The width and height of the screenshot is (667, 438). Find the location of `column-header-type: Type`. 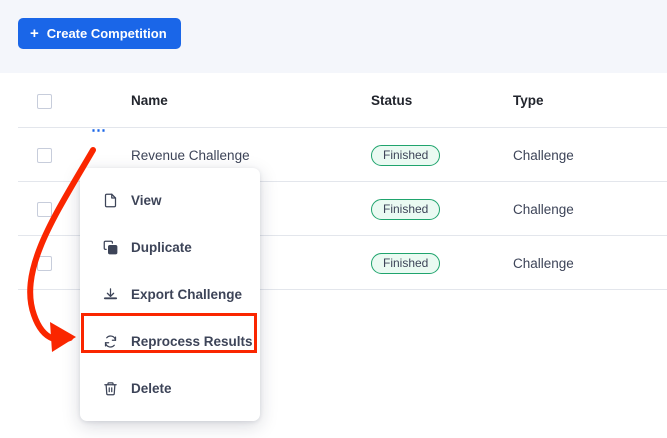

column-header-type: Type is located at coordinates (528, 100).